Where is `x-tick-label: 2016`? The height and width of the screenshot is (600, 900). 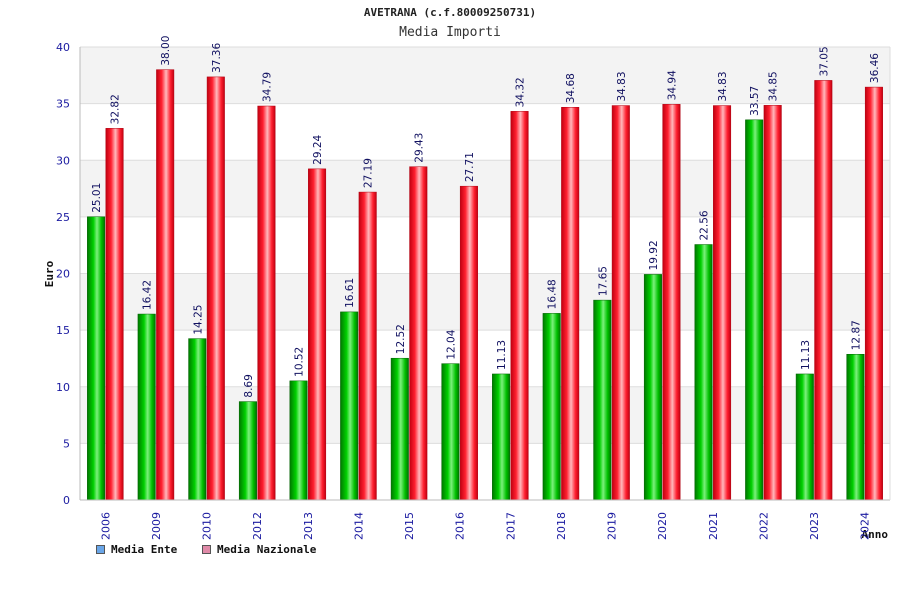
x-tick-label: 2016 is located at coordinates (460, 526).